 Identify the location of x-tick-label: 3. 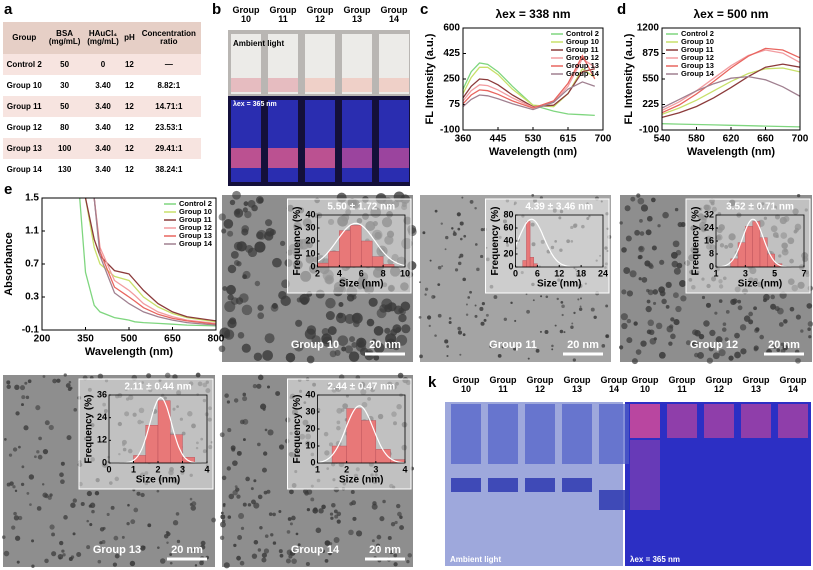
(745, 273).